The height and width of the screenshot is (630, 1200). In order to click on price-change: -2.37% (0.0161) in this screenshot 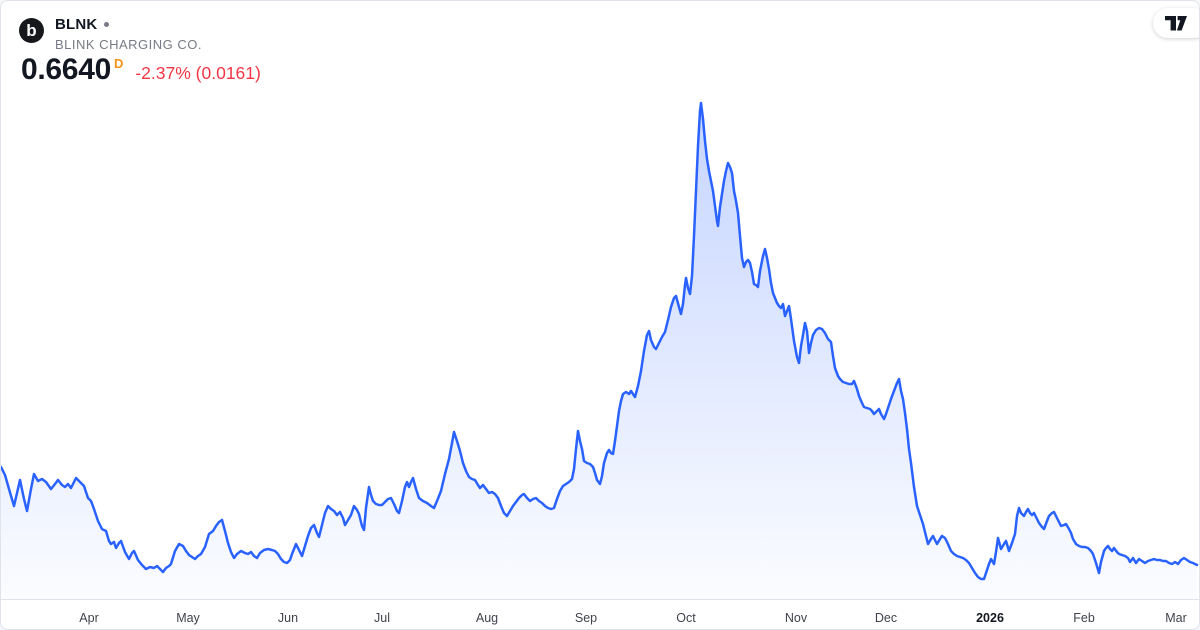, I will do `click(198, 73)`.